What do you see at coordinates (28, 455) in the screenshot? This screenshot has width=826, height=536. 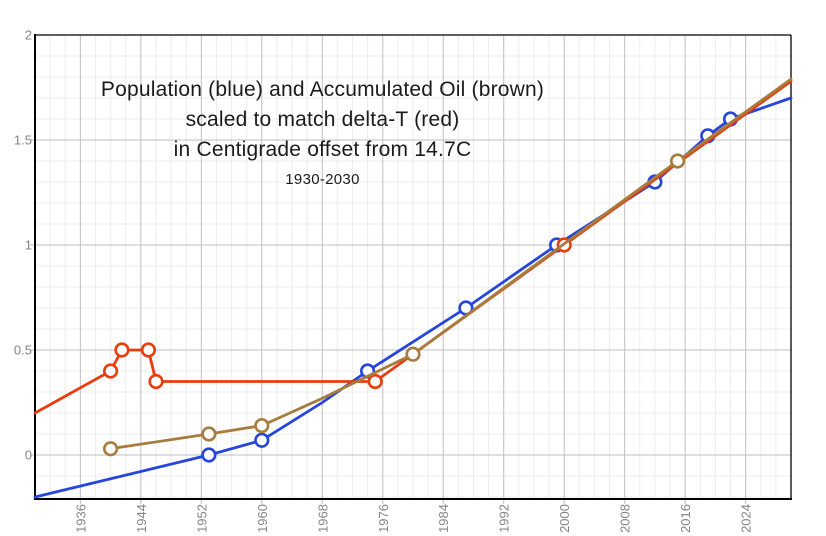 I see `y-axis-tick-label: 0` at bounding box center [28, 455].